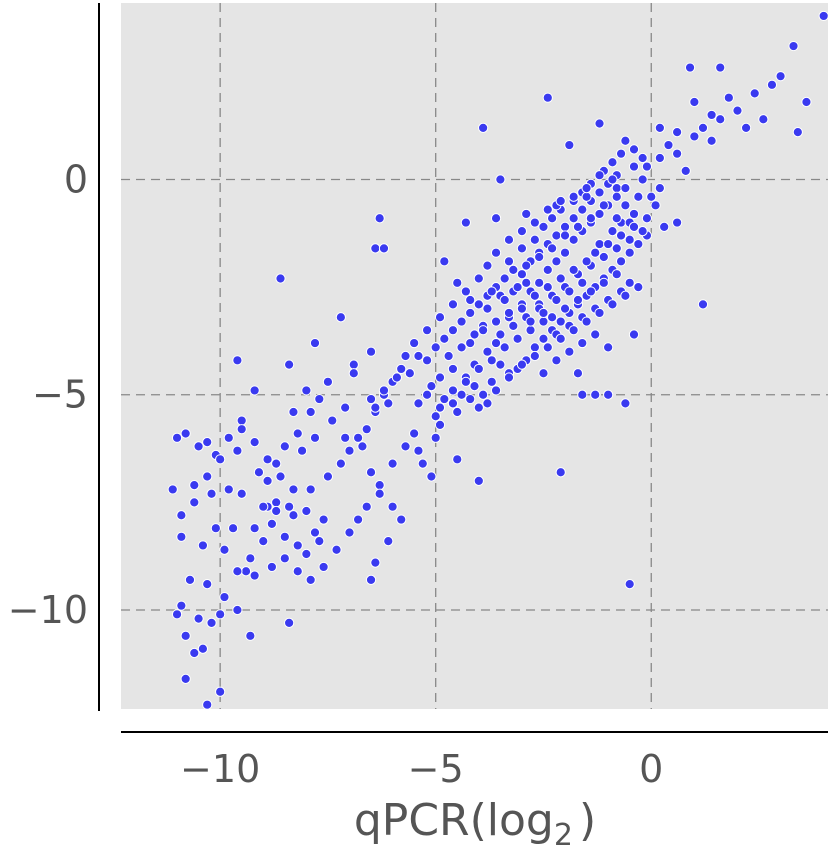 This screenshot has width=830, height=848. I want to click on x-axis-title: qPCR(log2), so click(475, 821).